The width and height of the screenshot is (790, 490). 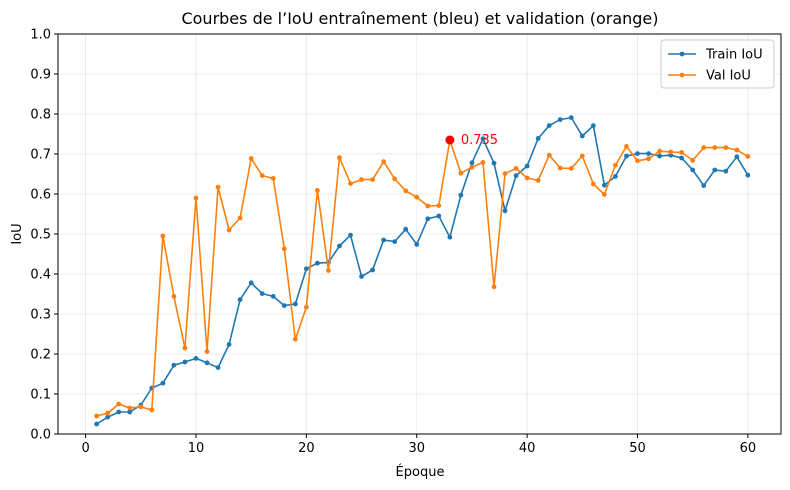 I want to click on y-axis-label: IoU, so click(x=17, y=233).